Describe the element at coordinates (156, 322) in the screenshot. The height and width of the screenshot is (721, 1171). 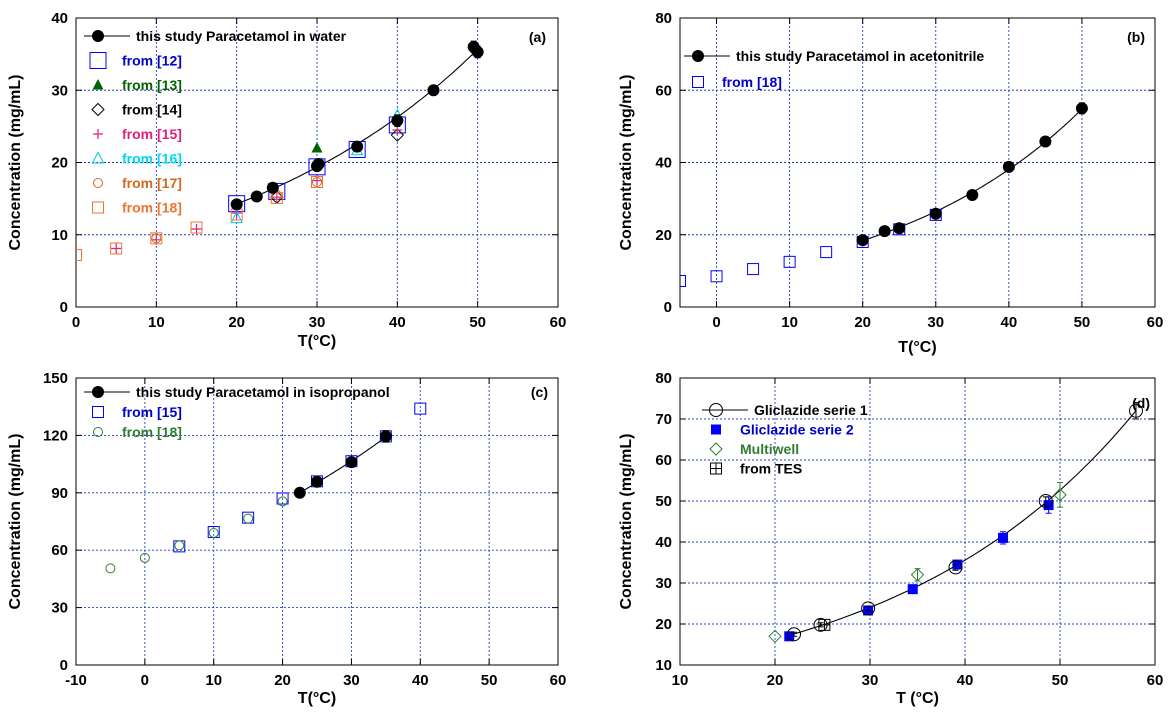
I see `x-tick-label: 10` at that location.